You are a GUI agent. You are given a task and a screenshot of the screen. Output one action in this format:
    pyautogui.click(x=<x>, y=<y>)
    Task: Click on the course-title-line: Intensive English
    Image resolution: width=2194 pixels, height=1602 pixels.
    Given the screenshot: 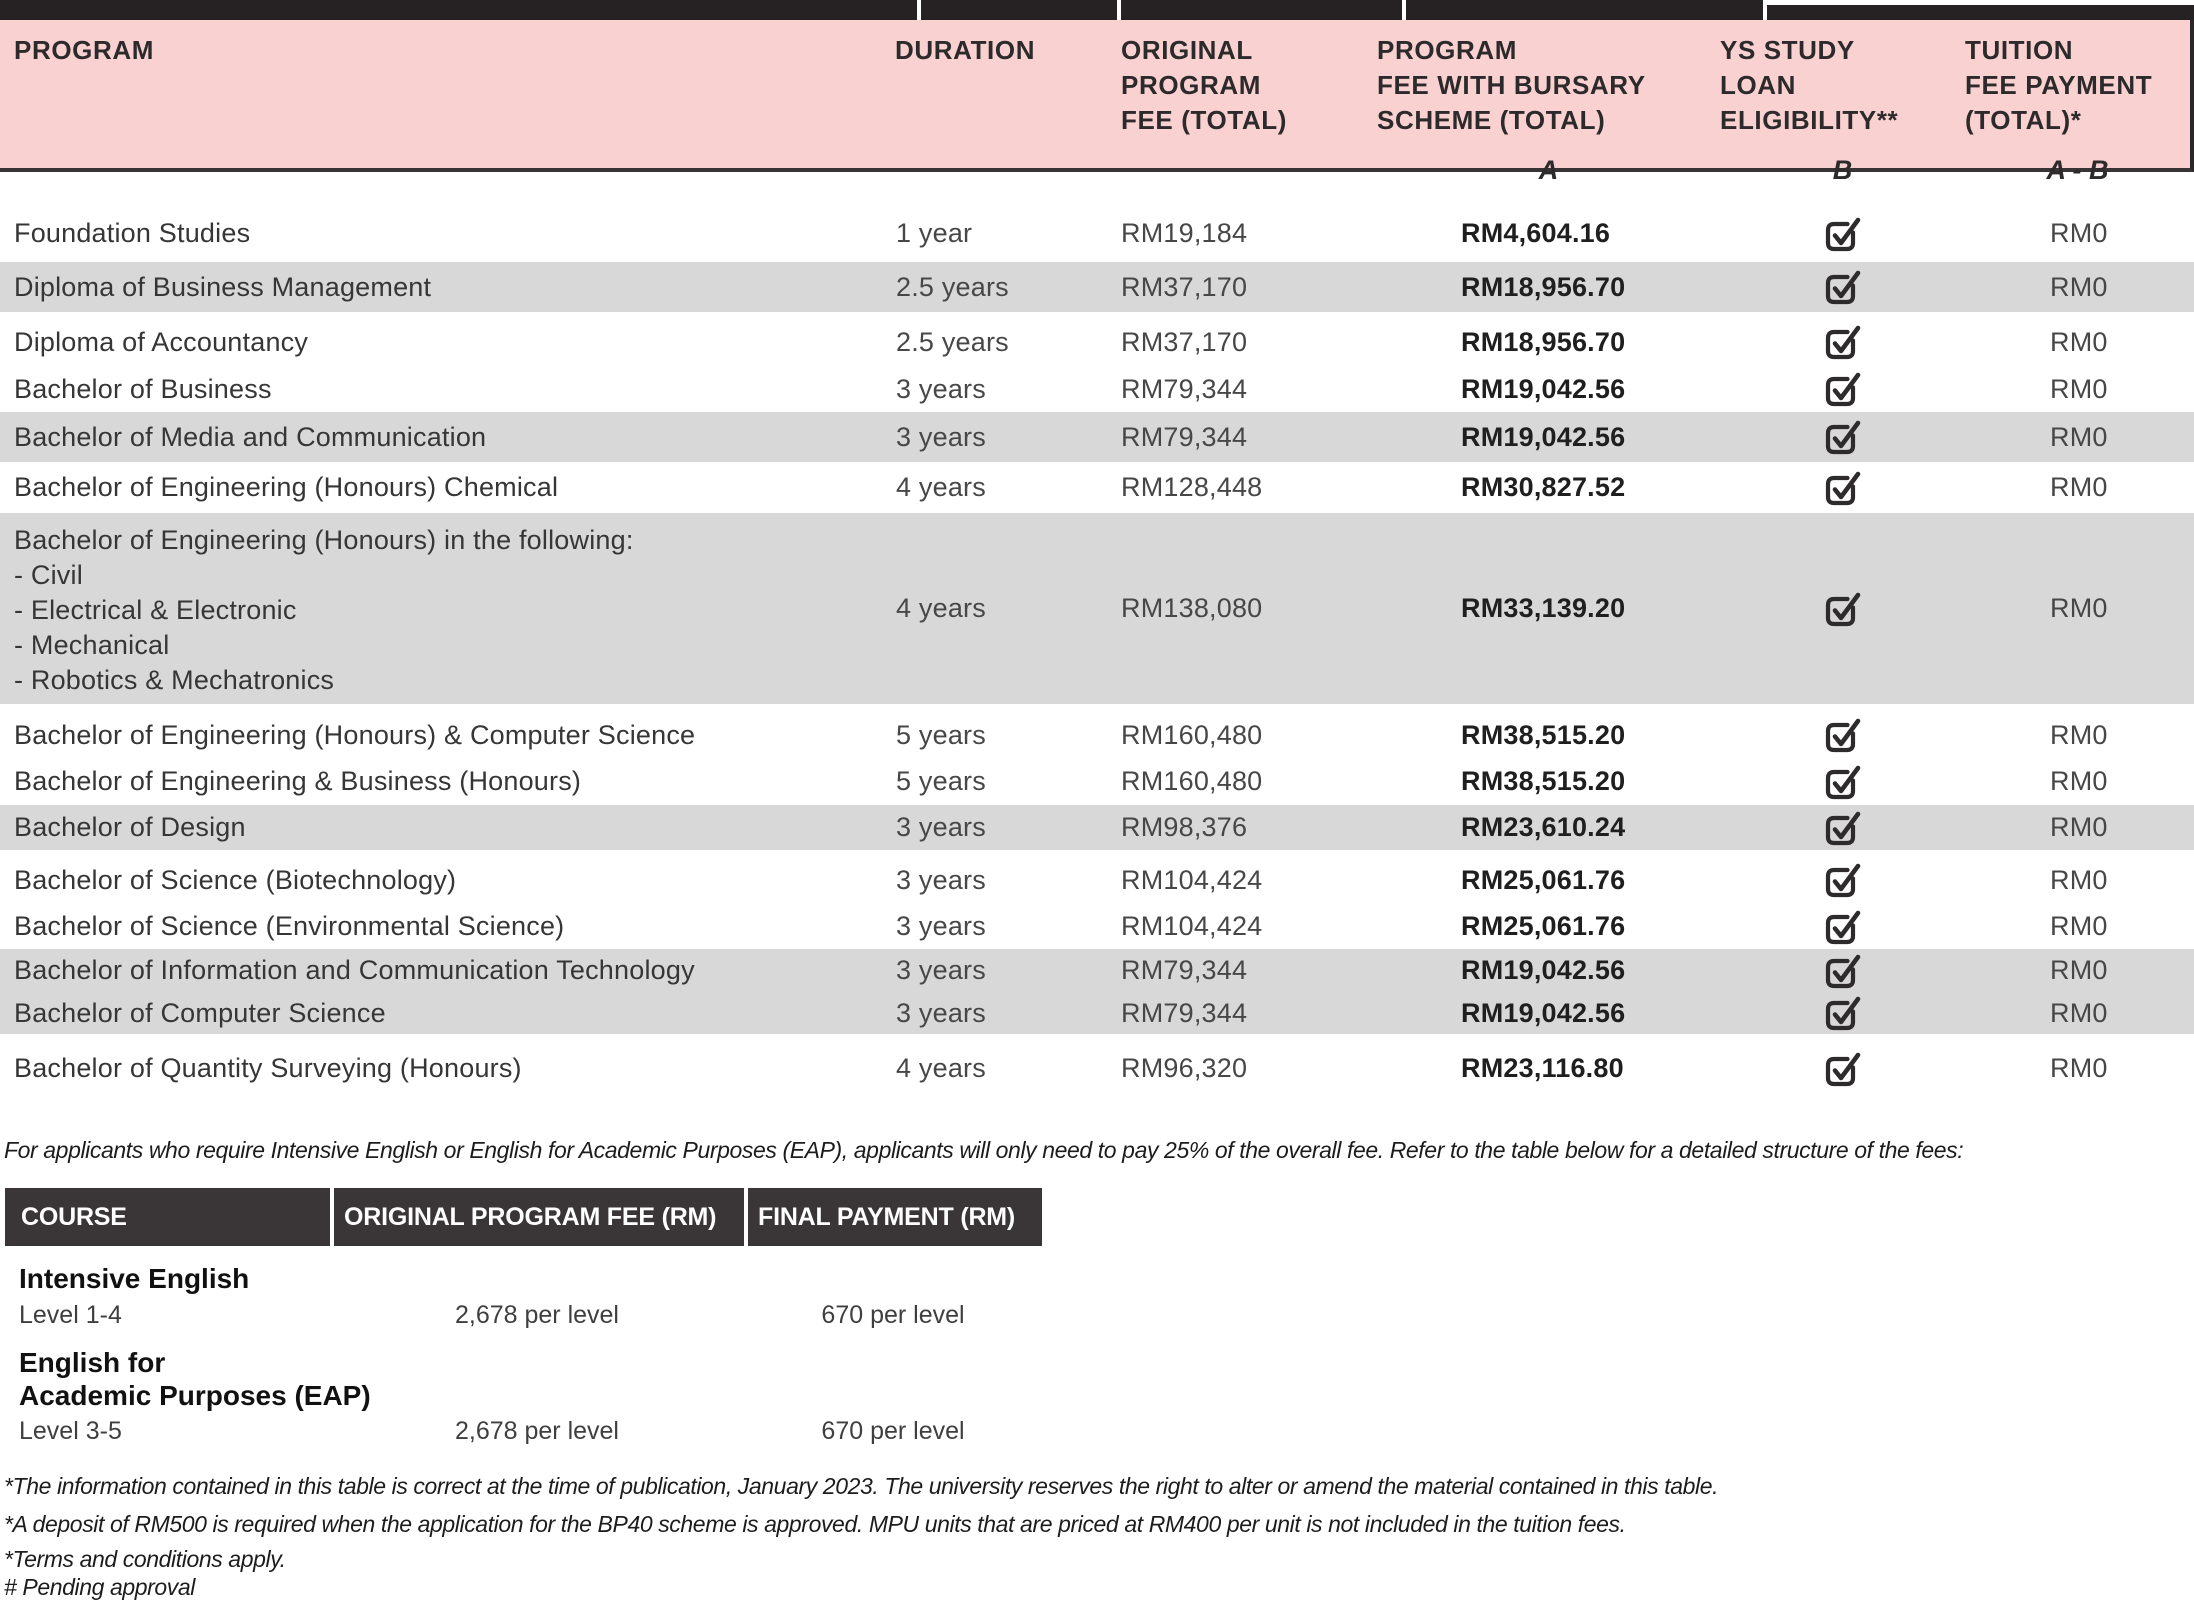 What is the action you would take?
    pyautogui.click(x=134, y=1278)
    